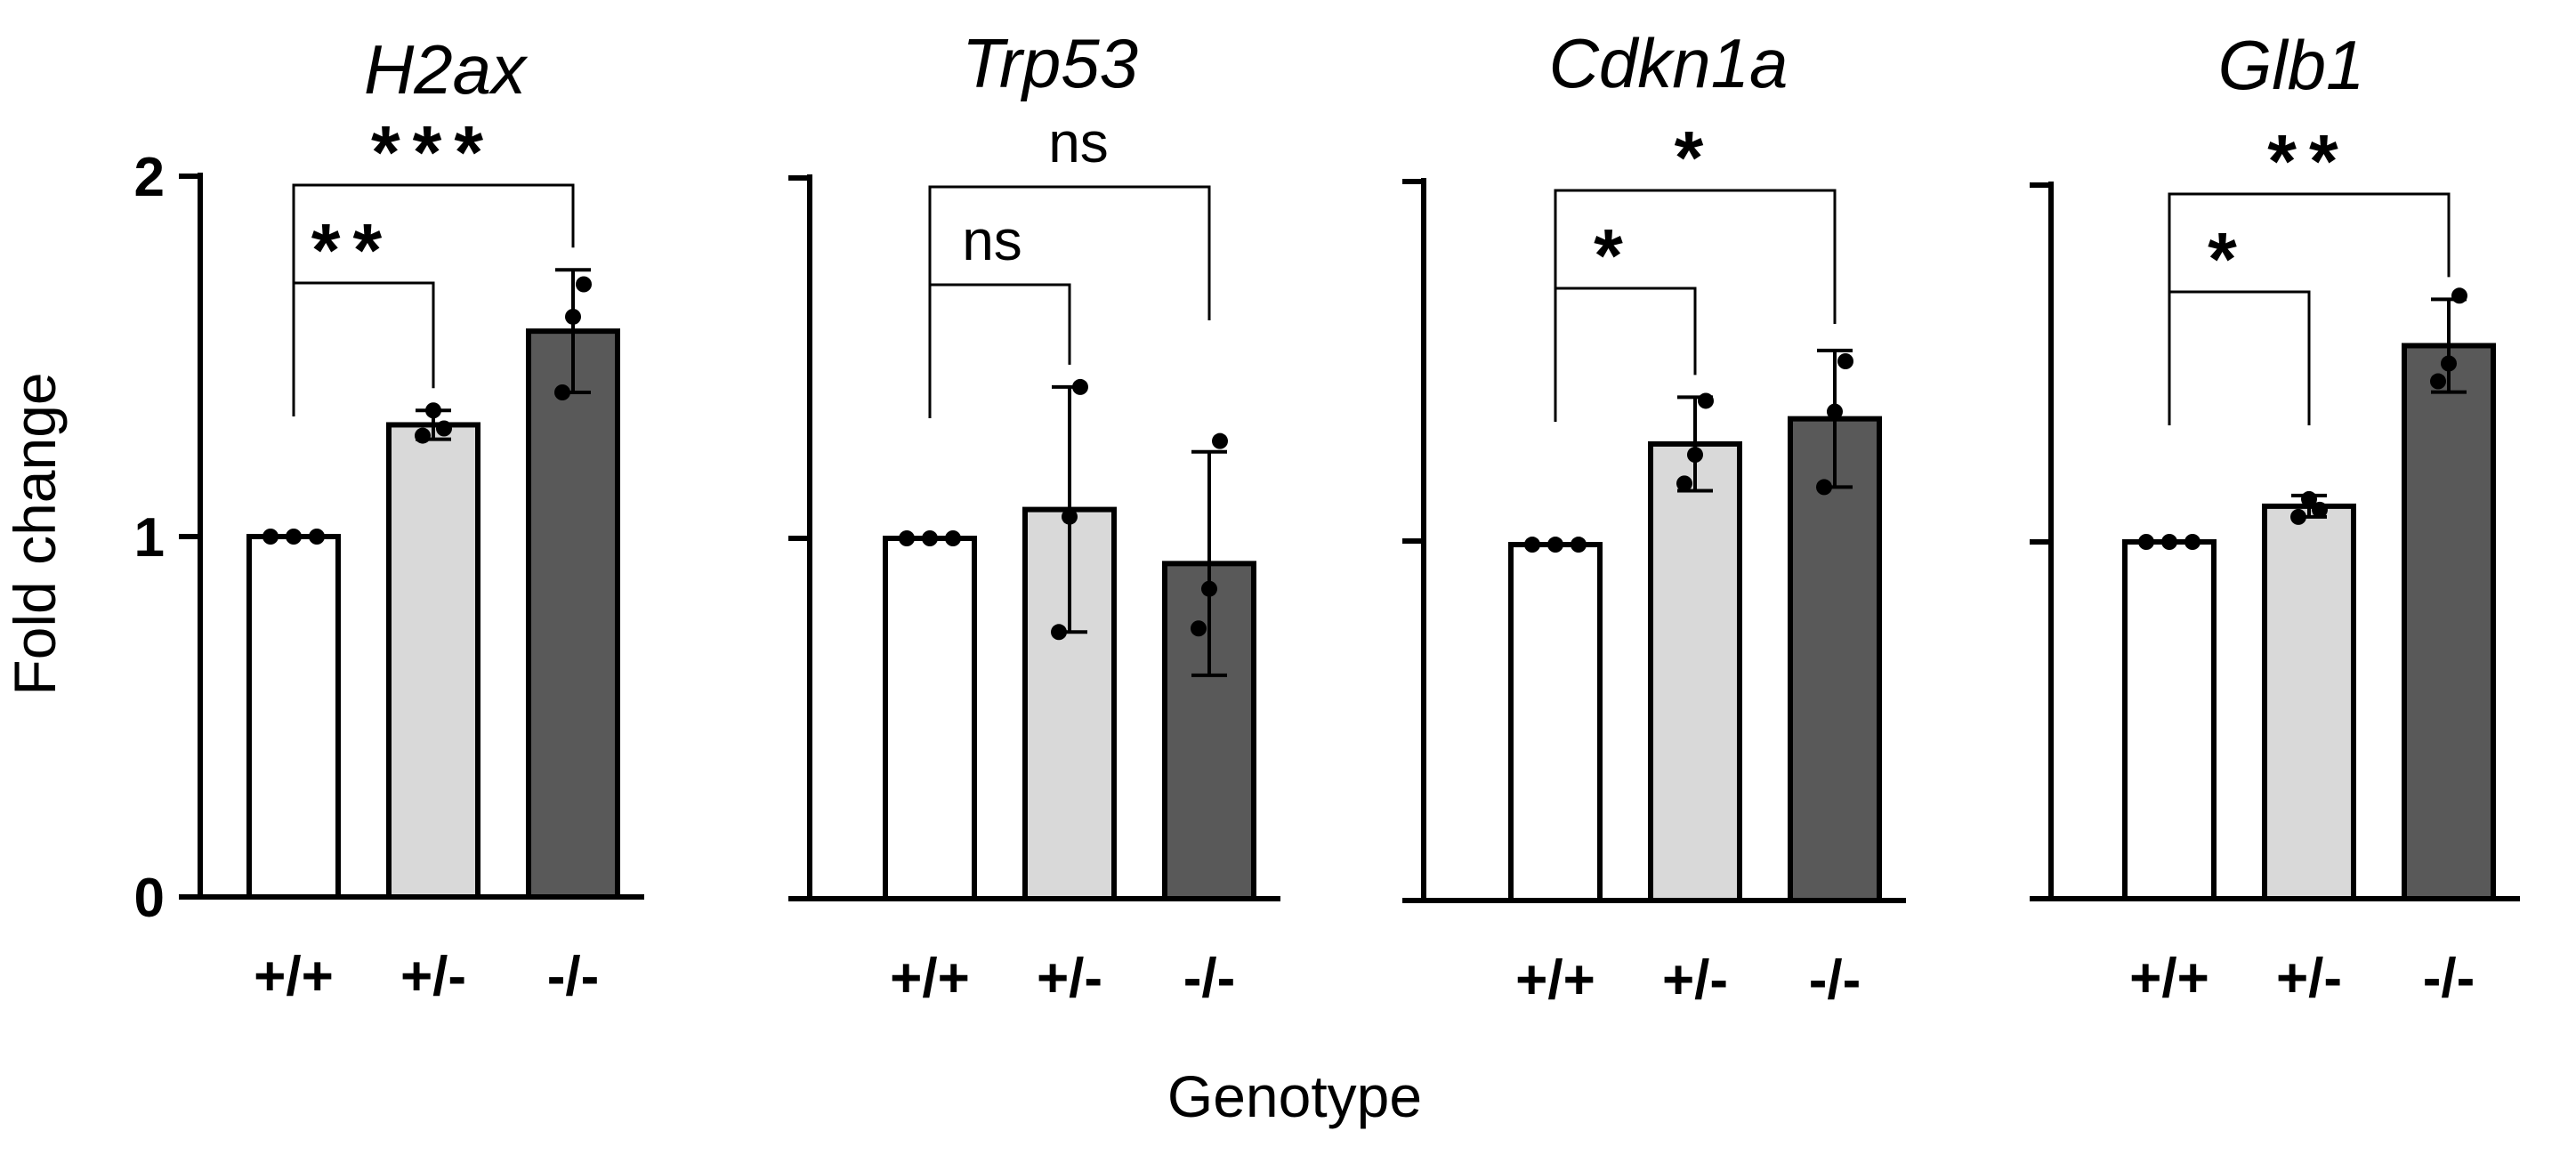 The width and height of the screenshot is (2576, 1155). Describe the element at coordinates (149, 538) in the screenshot. I see `y-tick-label: 1` at that location.